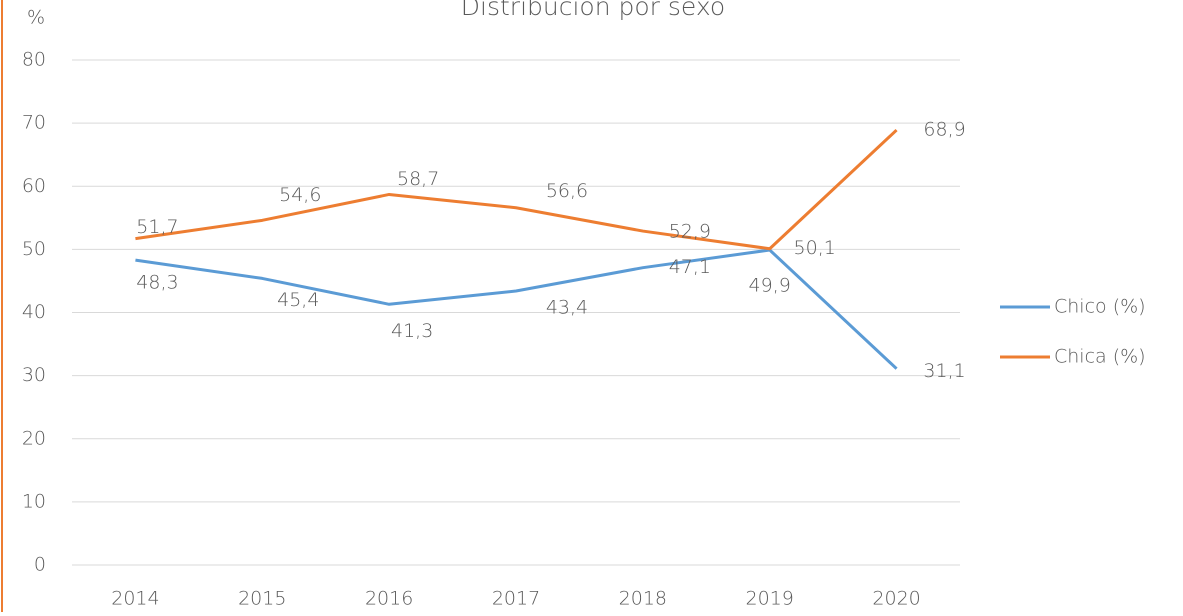 The height and width of the screenshot is (616, 1183). What do you see at coordinates (298, 300) in the screenshot?
I see `data-label: 45,4` at bounding box center [298, 300].